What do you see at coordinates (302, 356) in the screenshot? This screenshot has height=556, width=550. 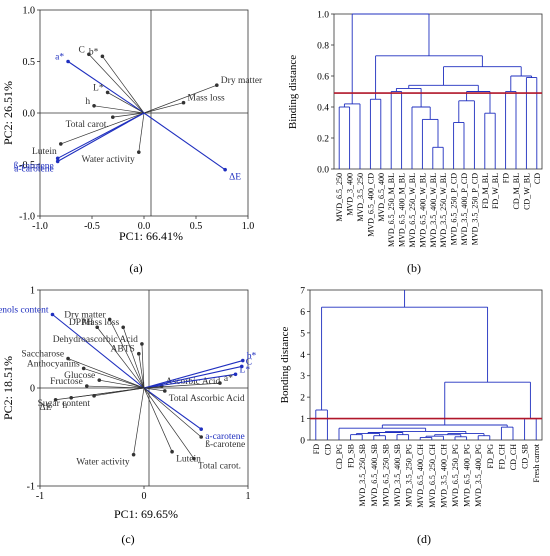 I see `y-tick-label: 4` at bounding box center [302, 356].